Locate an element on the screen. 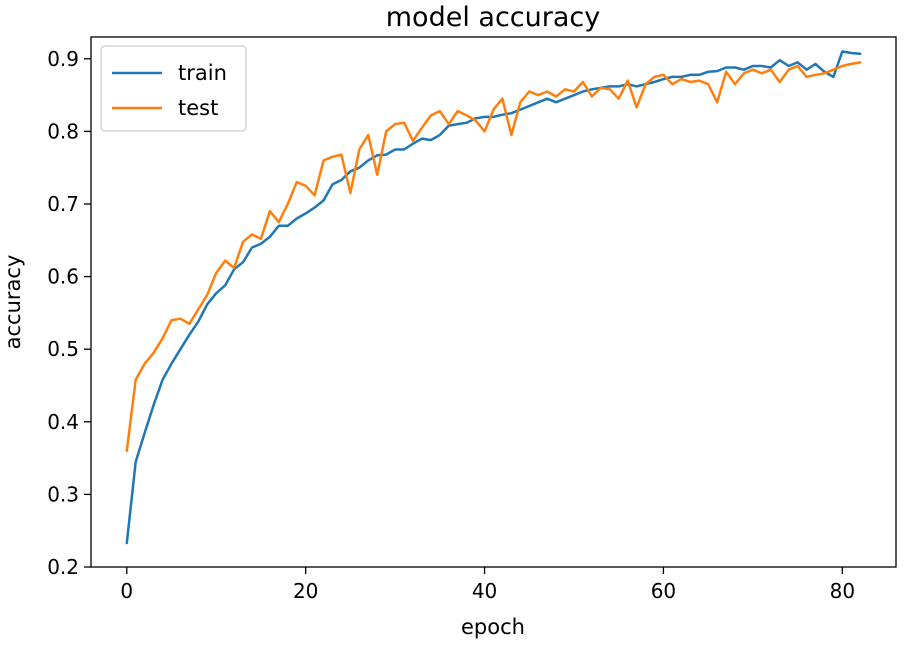 The height and width of the screenshot is (646, 905). y-axis-label: accuracy is located at coordinates (13, 302).